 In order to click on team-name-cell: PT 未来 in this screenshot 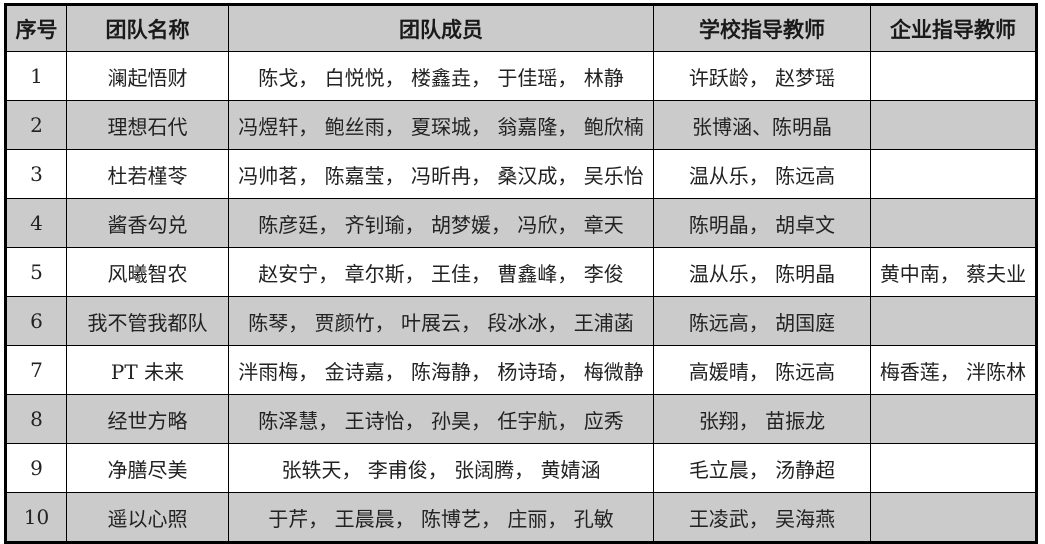, I will do `click(147, 370)`.